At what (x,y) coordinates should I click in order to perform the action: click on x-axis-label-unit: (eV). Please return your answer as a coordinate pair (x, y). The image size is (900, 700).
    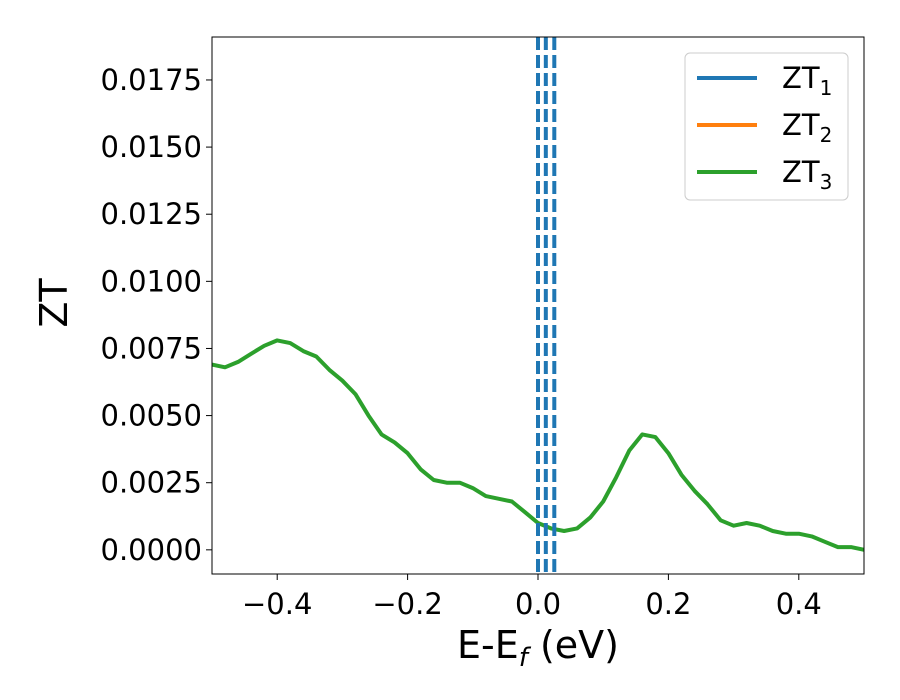
    Looking at the image, I should click on (573, 645).